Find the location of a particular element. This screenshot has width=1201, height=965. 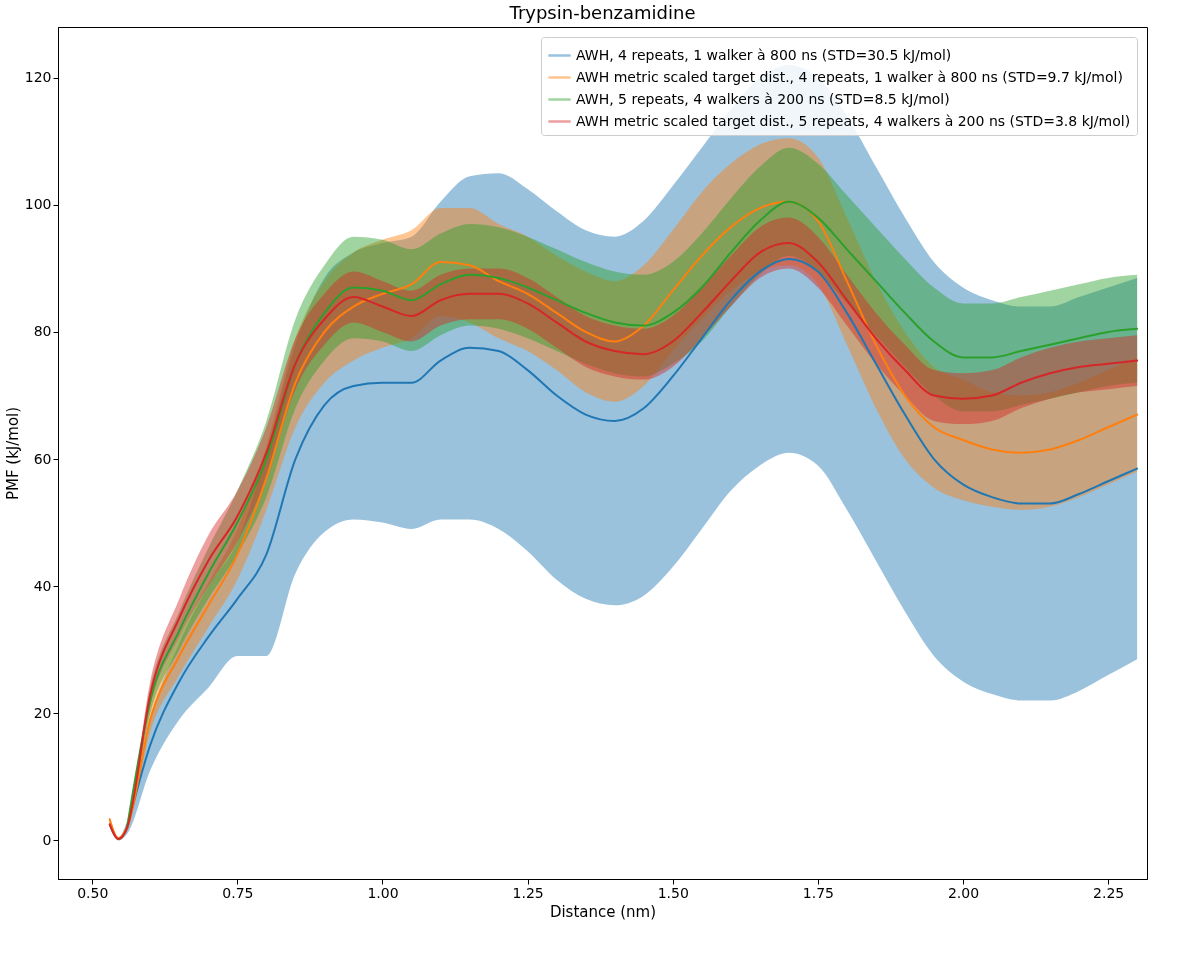

y-tick-label: 100 is located at coordinates (38, 204).